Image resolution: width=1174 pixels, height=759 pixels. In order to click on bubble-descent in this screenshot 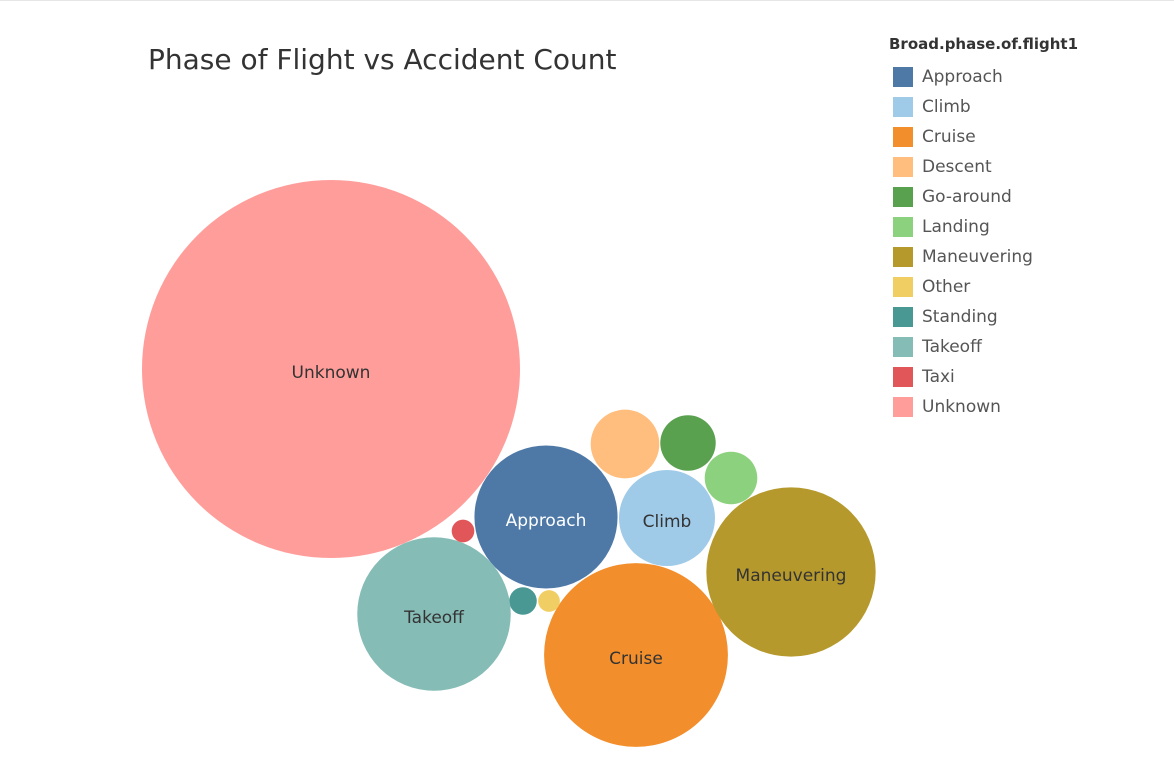, I will do `click(625, 444)`.